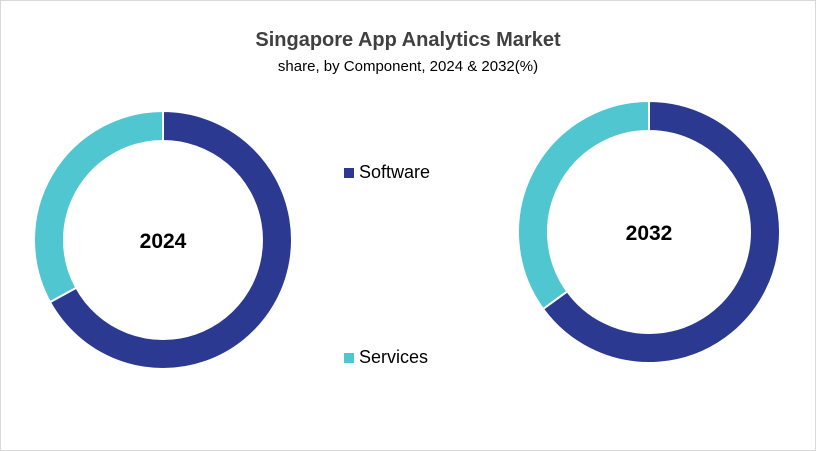 This screenshot has width=816, height=451. I want to click on donut-slice-2024-services, so click(98, 206).